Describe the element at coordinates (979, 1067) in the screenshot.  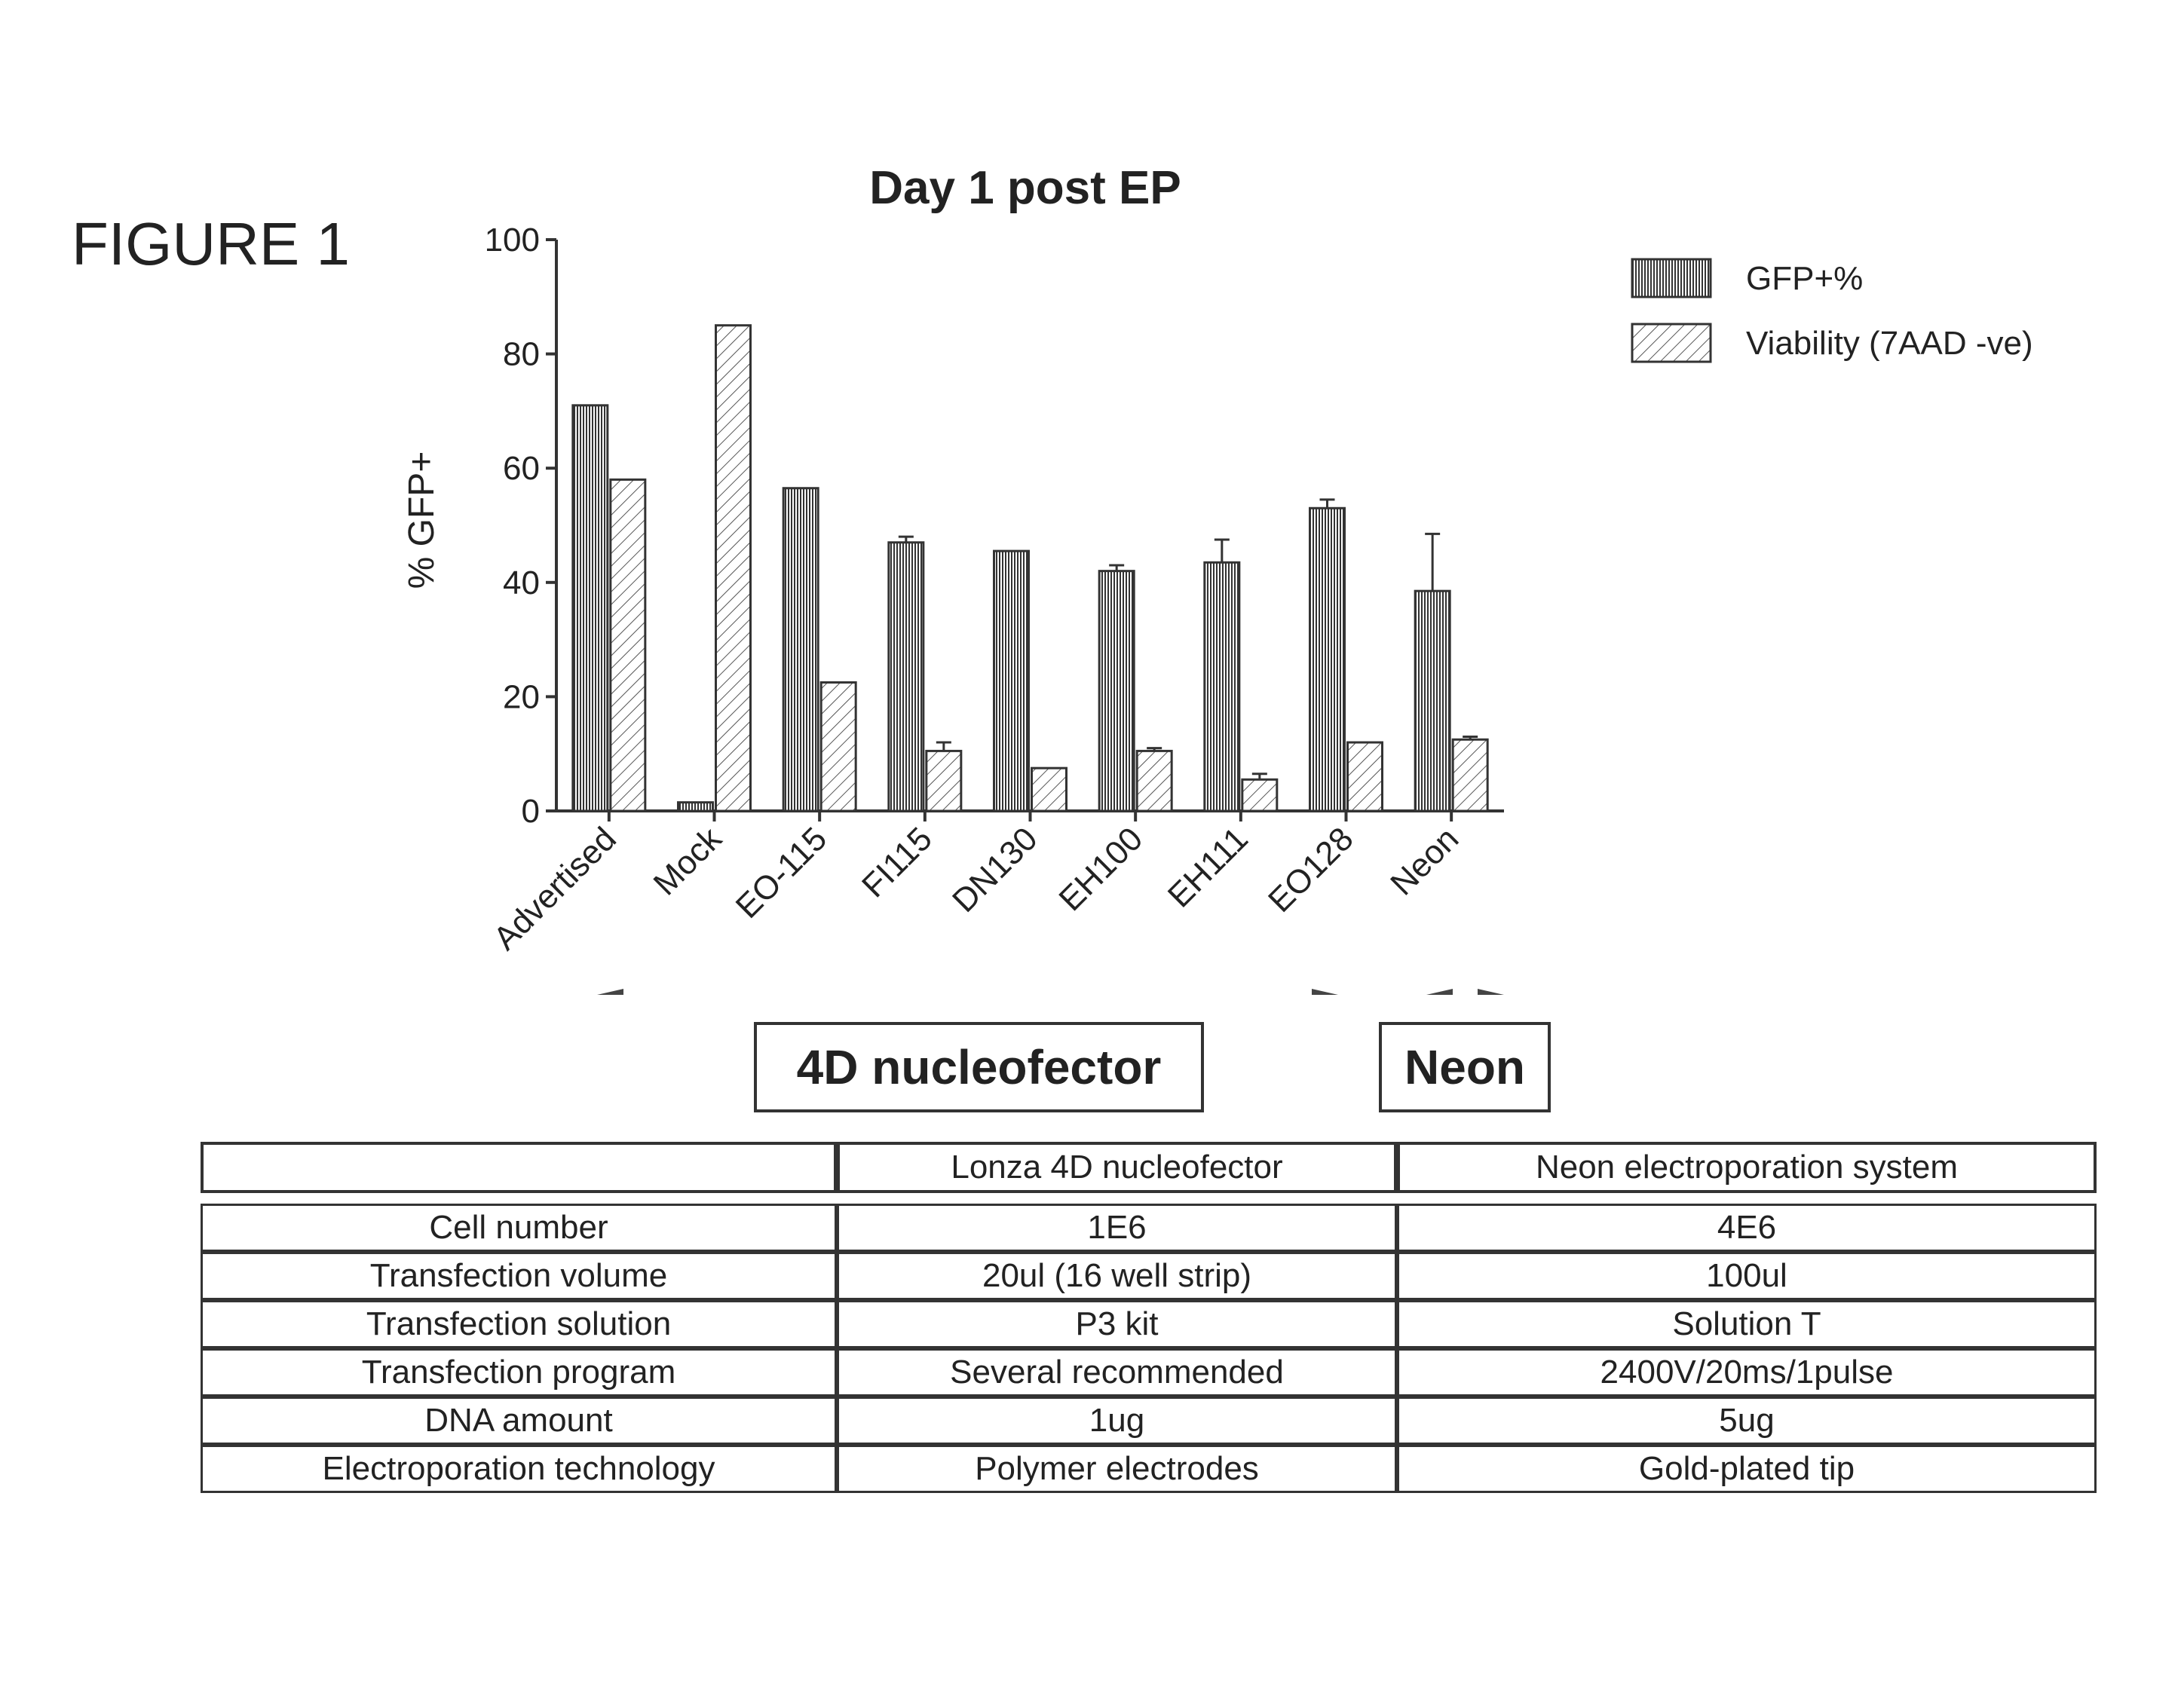
I see `group-label-4d-nucleofector: 4D nucleofector` at that location.